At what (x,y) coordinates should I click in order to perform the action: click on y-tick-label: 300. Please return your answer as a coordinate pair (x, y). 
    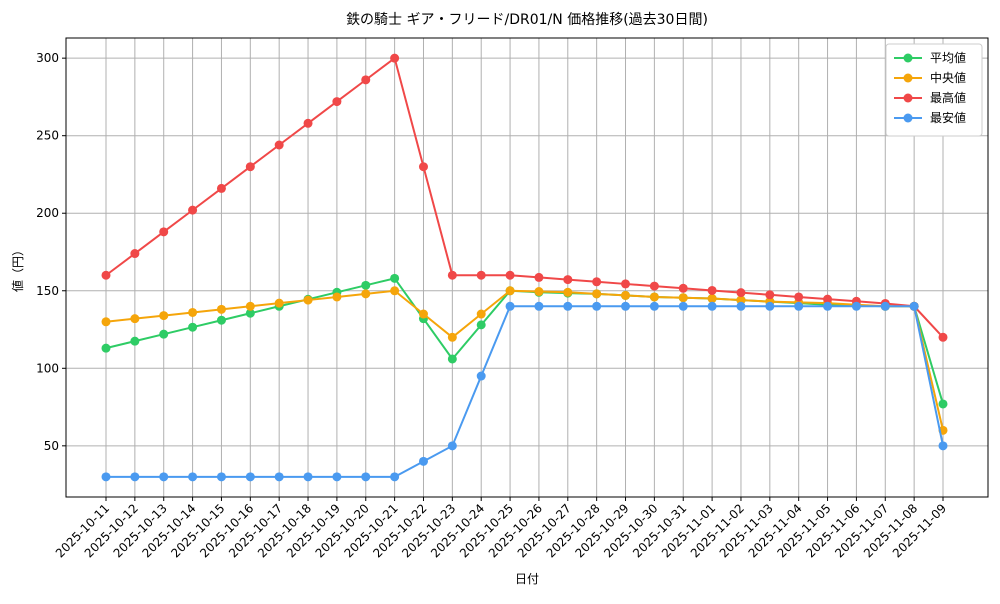
    Looking at the image, I should click on (47, 58).